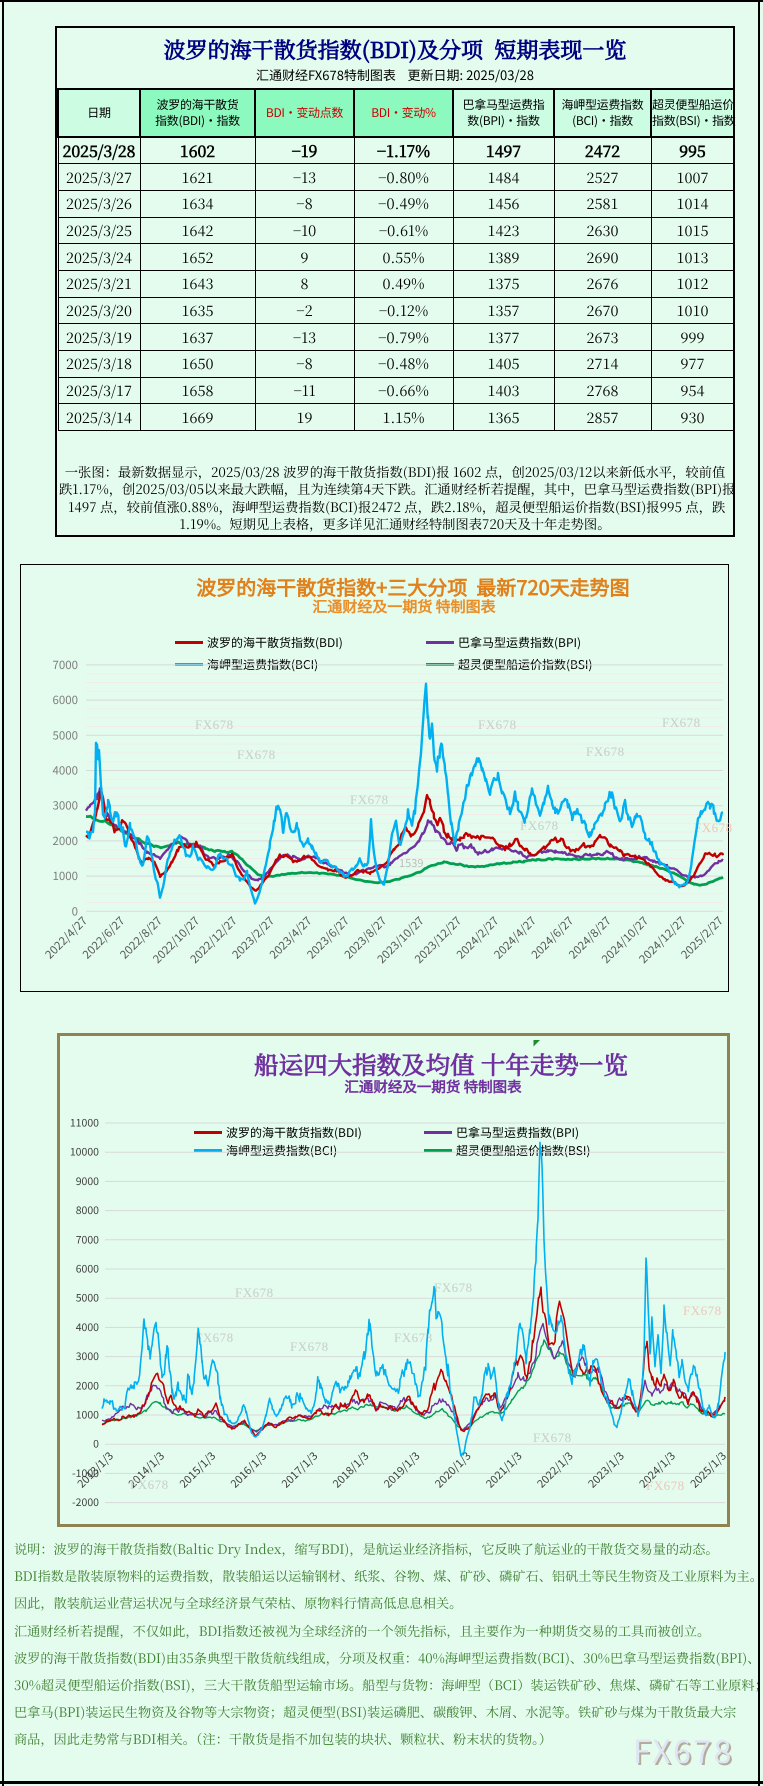  What do you see at coordinates (401, 1469) in the screenshot?
I see `svg-text: 2019/1/3` at bounding box center [401, 1469].